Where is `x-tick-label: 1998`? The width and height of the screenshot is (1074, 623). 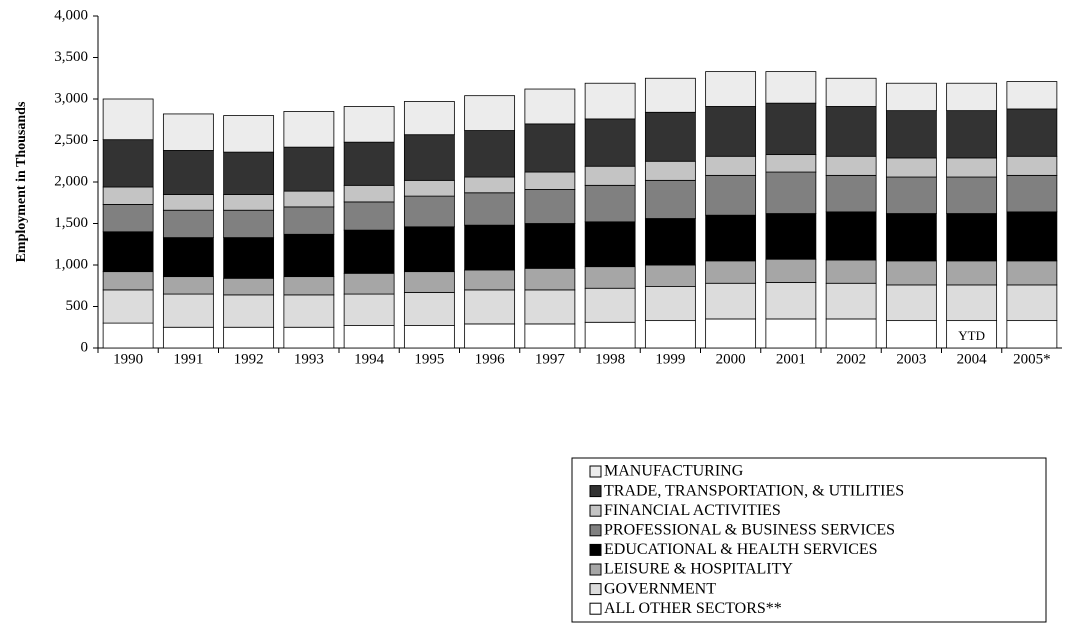 x-tick-label: 1998 is located at coordinates (610, 359).